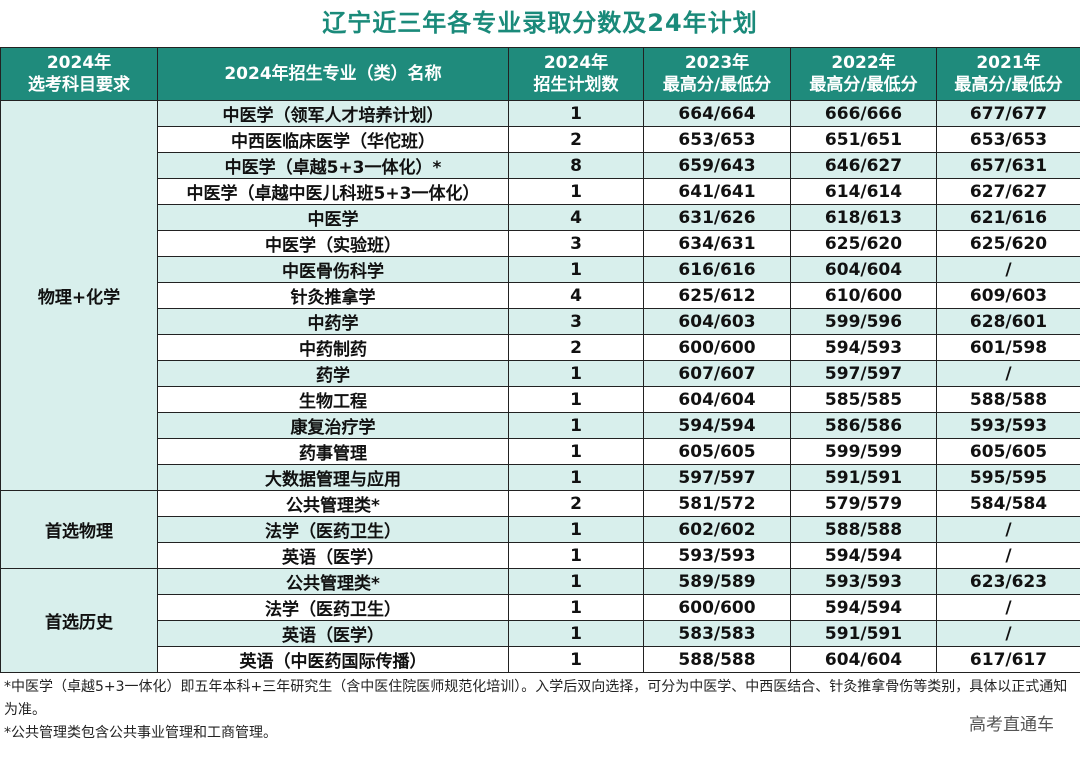 Image resolution: width=1080 pixels, height=763 pixels. I want to click on score-2022-cell: 646/627, so click(863, 165).